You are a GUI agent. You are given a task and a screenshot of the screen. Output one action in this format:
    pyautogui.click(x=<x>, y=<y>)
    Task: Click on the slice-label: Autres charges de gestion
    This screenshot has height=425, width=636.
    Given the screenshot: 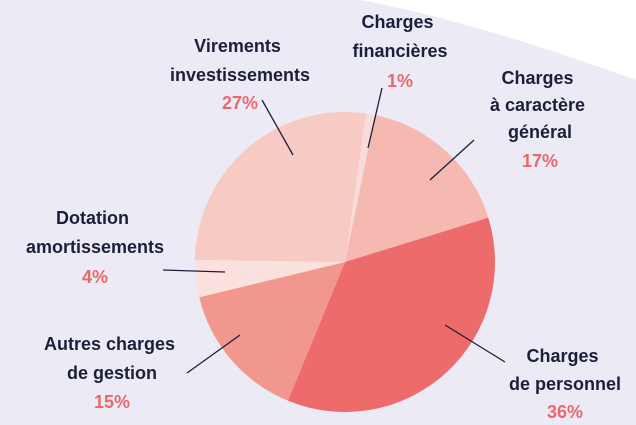 What is the action you would take?
    pyautogui.click(x=112, y=358)
    